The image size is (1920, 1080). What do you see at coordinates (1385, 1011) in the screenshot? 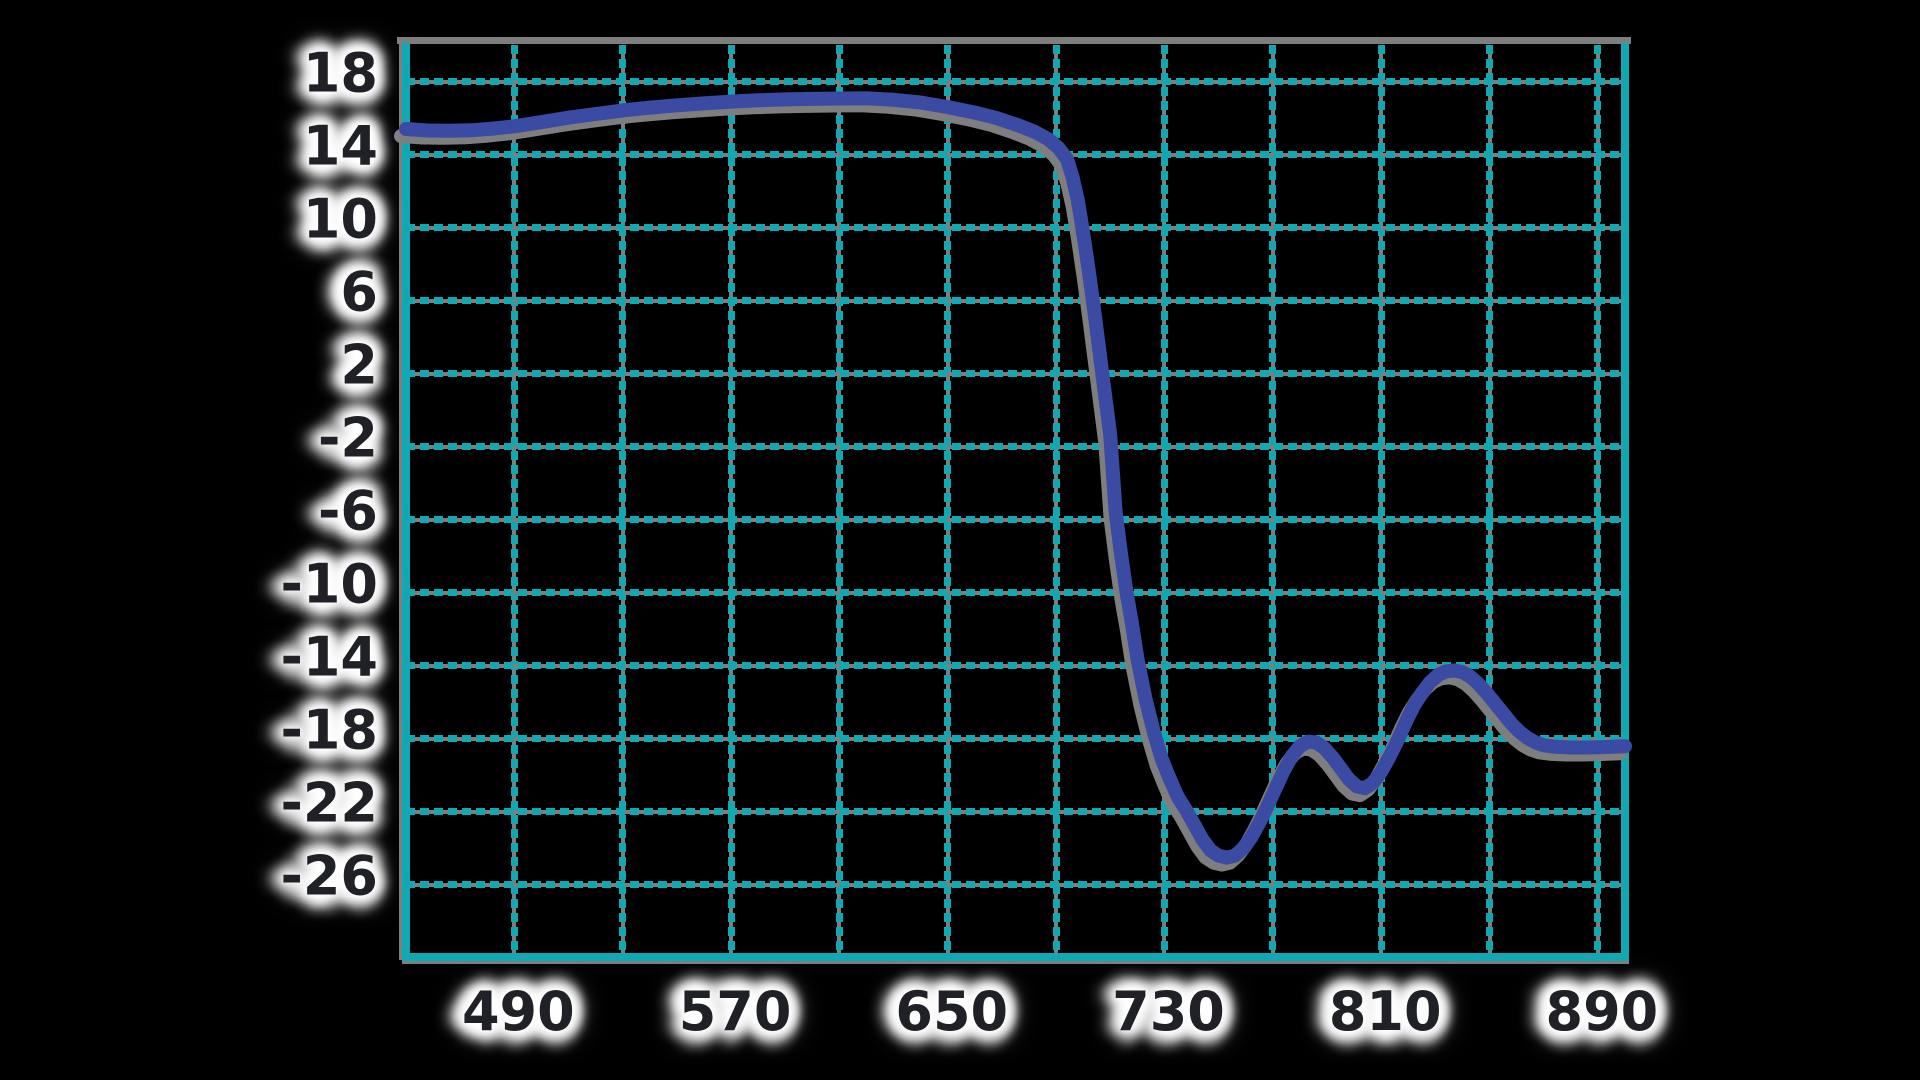
I see `x-axis-tick-label: 810` at bounding box center [1385, 1011].